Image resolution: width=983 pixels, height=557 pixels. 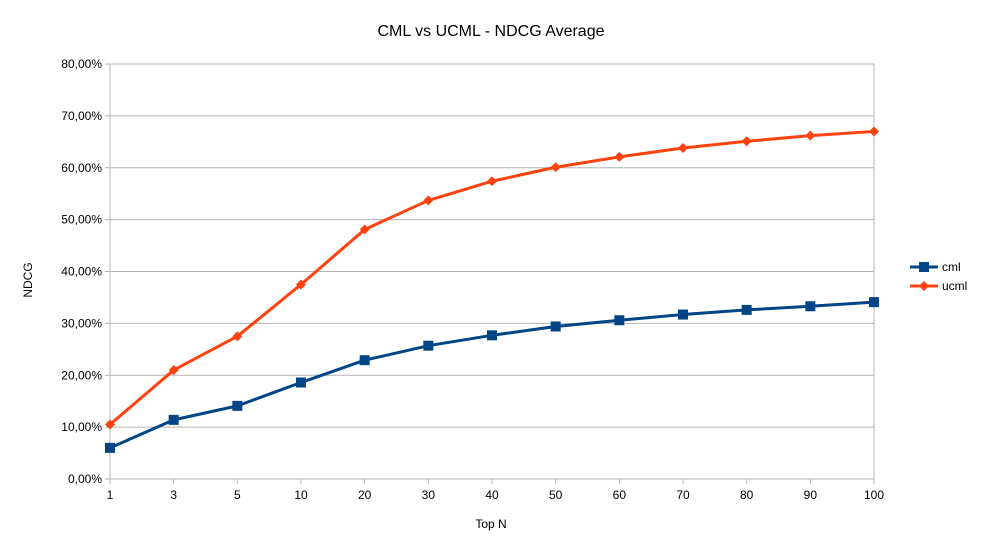 I want to click on legend-label-ucml: ucml, so click(x=954, y=286).